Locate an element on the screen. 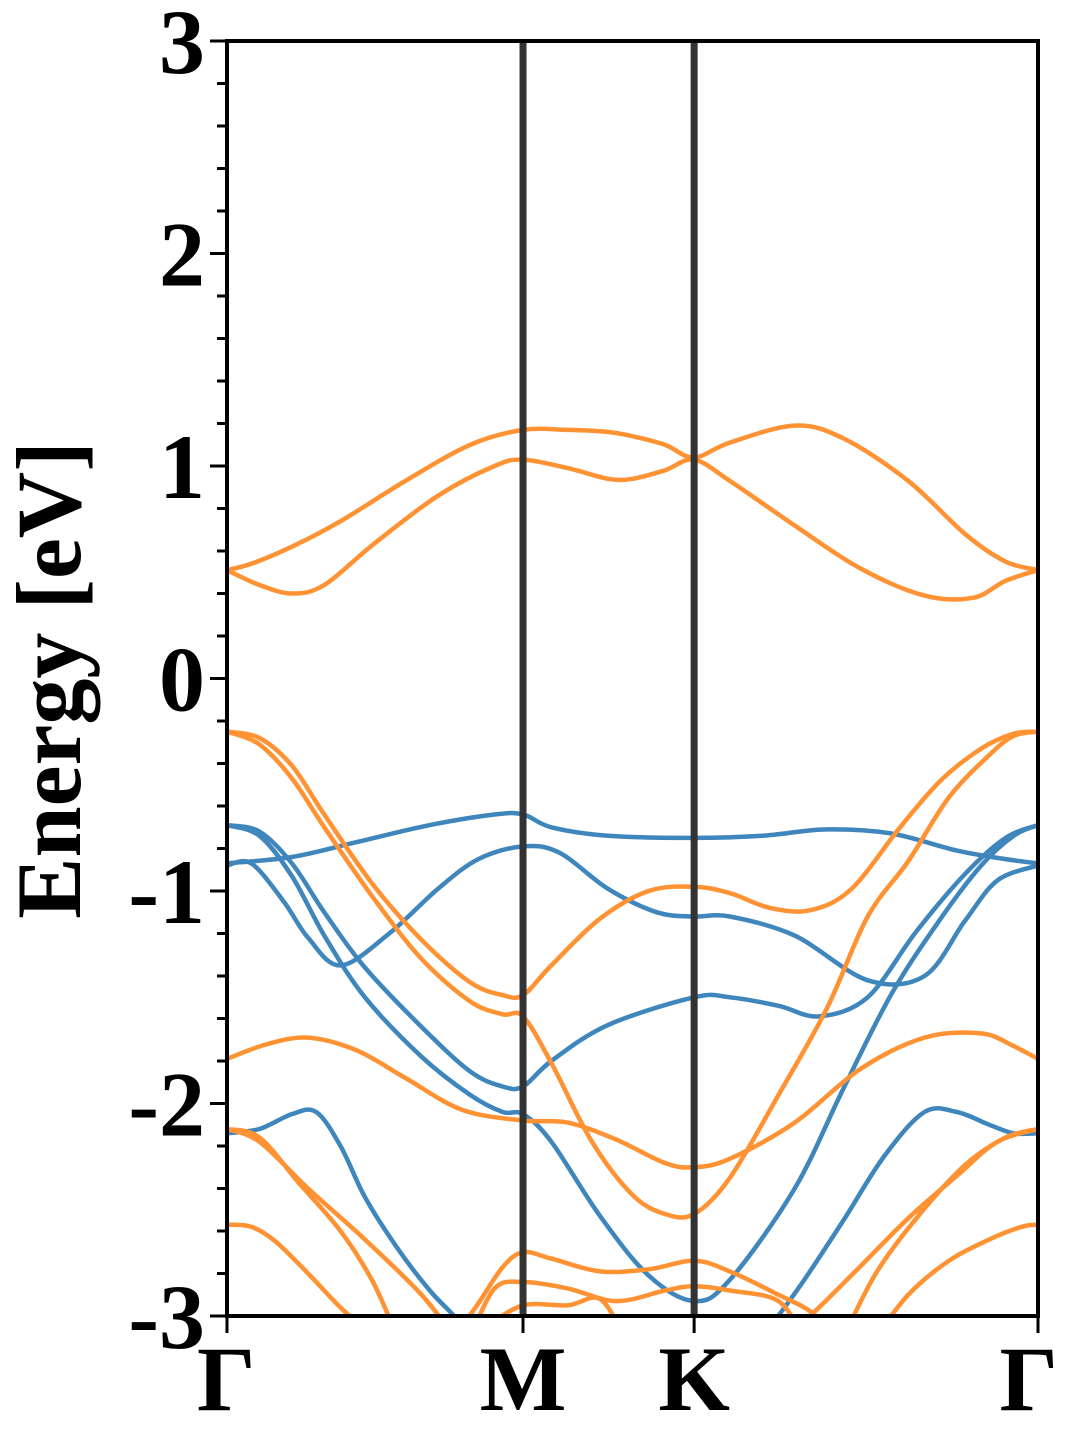  y-axis: 3 2 1 0 -1 -2 -3 is located at coordinates (177, 684).